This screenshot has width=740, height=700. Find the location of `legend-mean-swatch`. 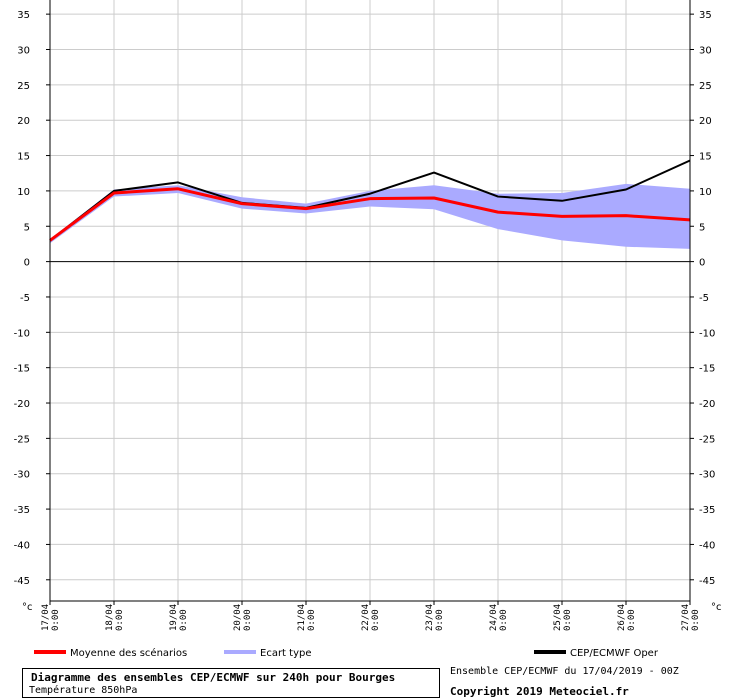

legend-mean-swatch is located at coordinates (50, 652).